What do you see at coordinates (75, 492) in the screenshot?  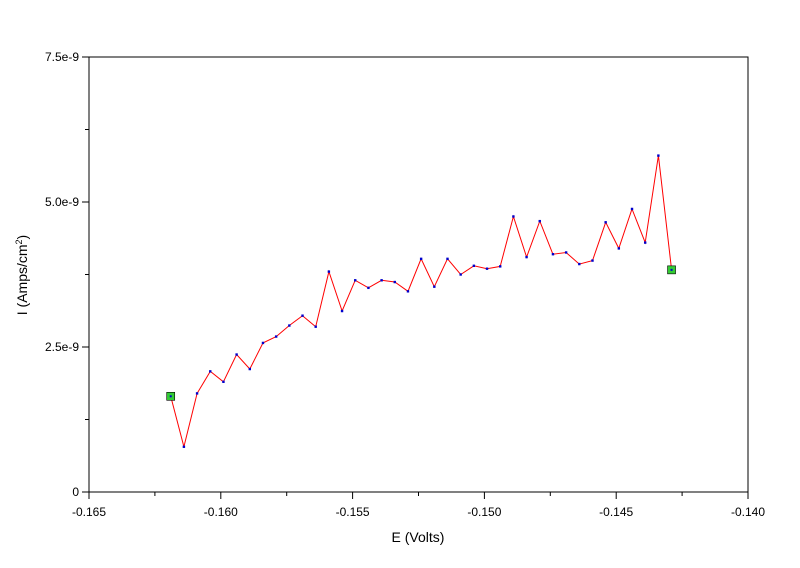 I see `y-tick-label: 0` at bounding box center [75, 492].